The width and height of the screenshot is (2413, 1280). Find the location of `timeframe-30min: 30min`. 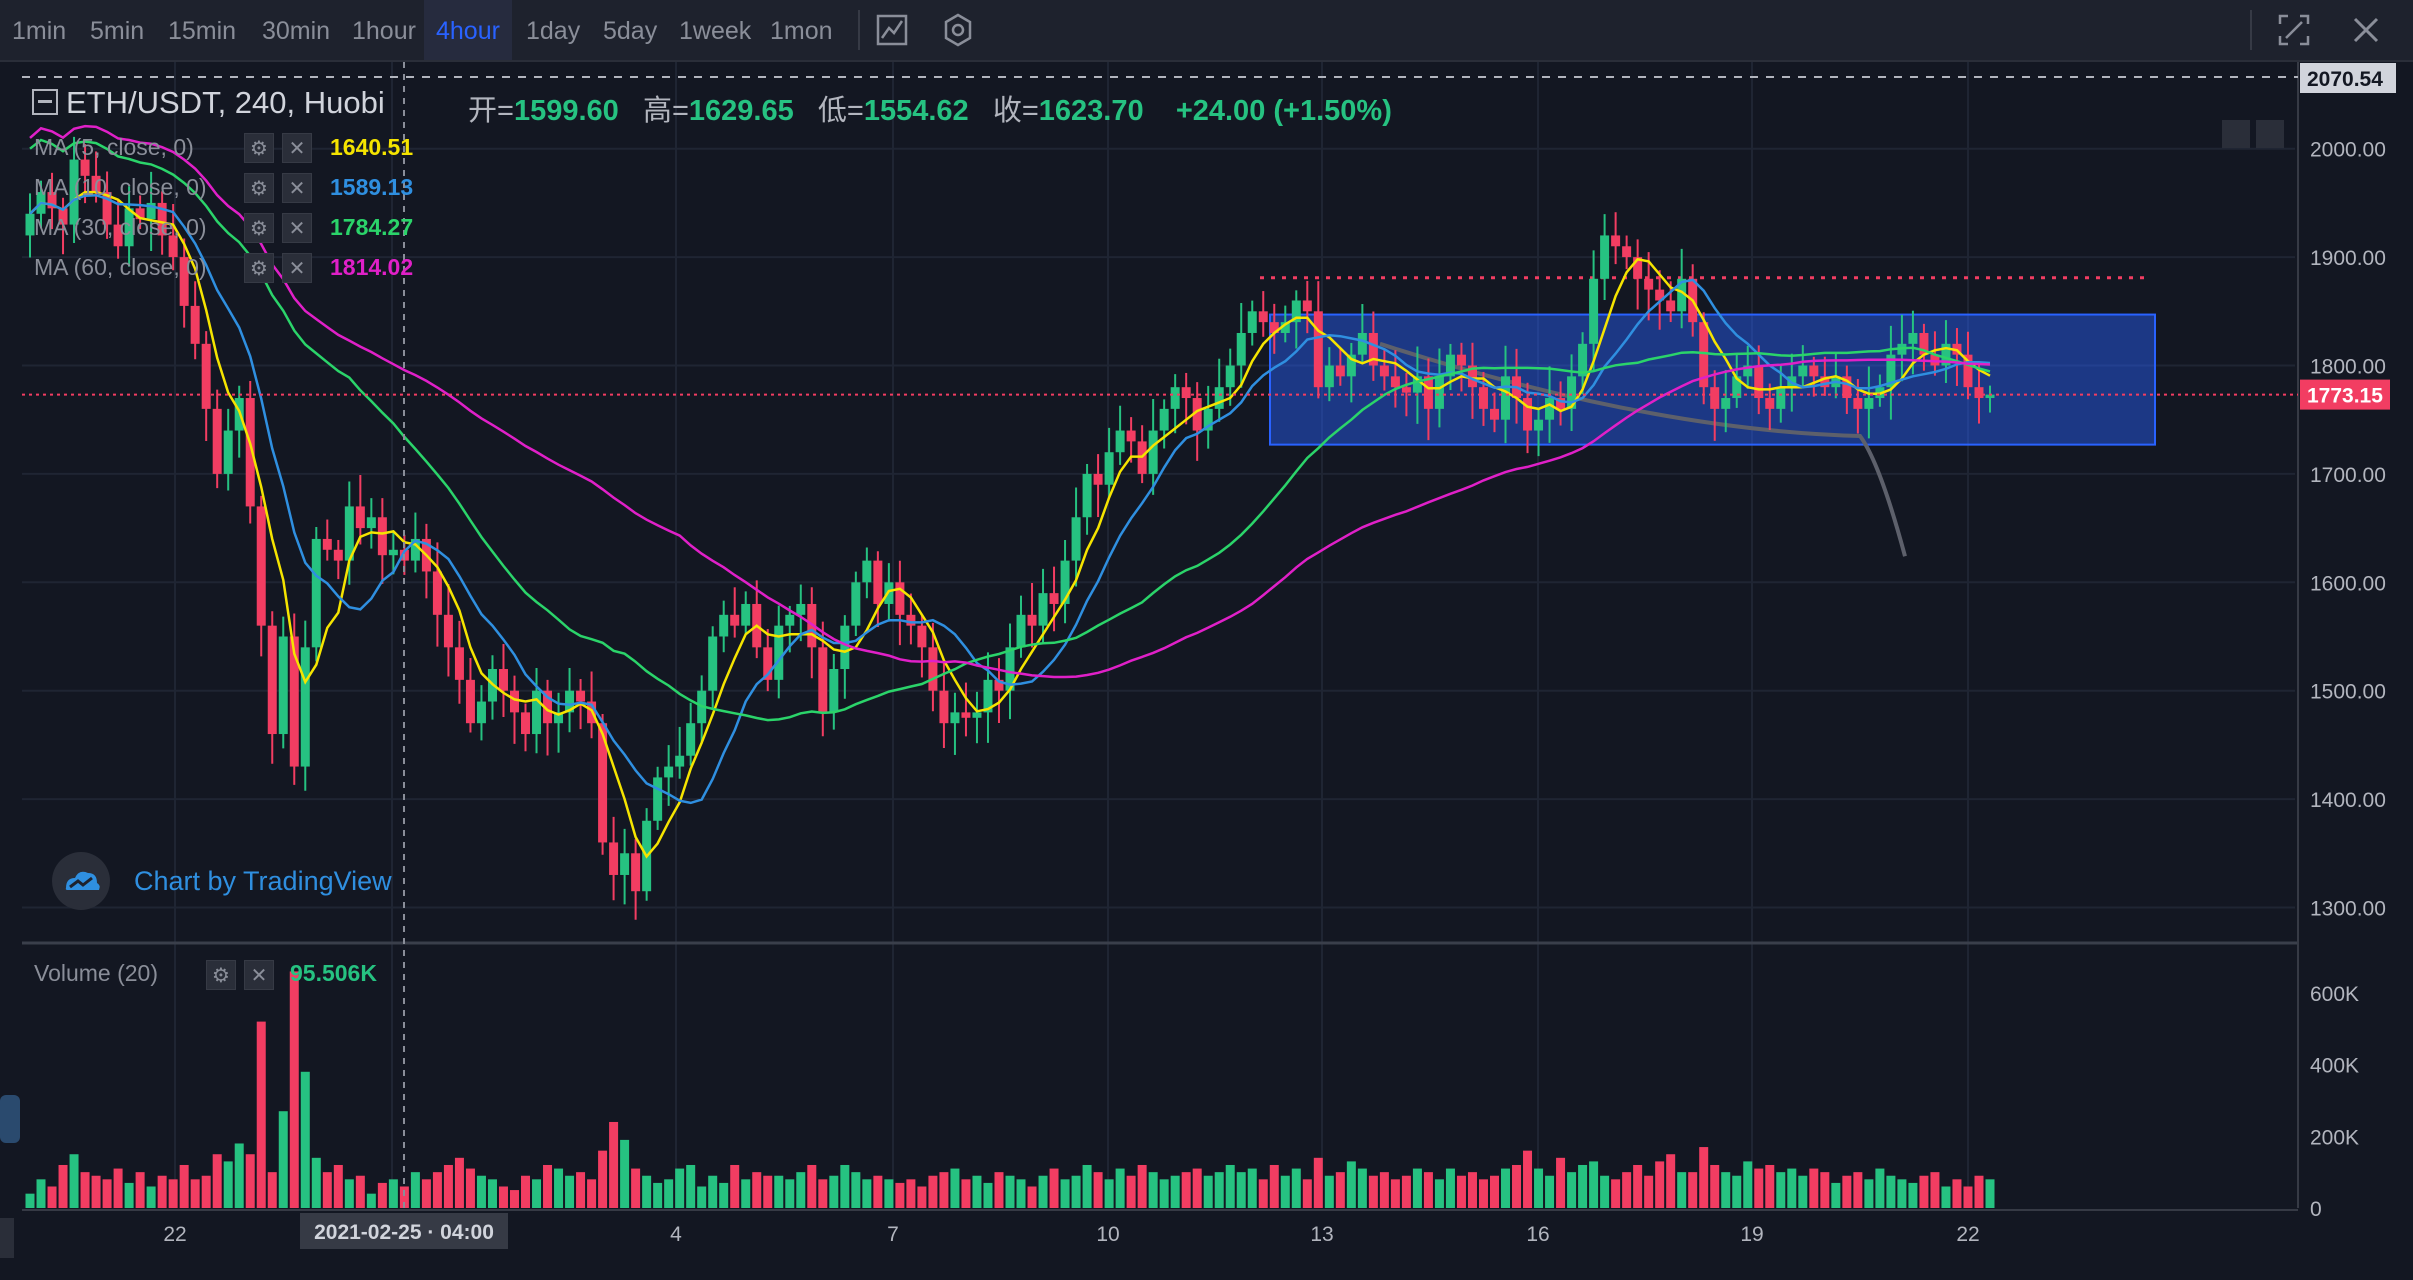

timeframe-30min: 30min is located at coordinates (296, 31).